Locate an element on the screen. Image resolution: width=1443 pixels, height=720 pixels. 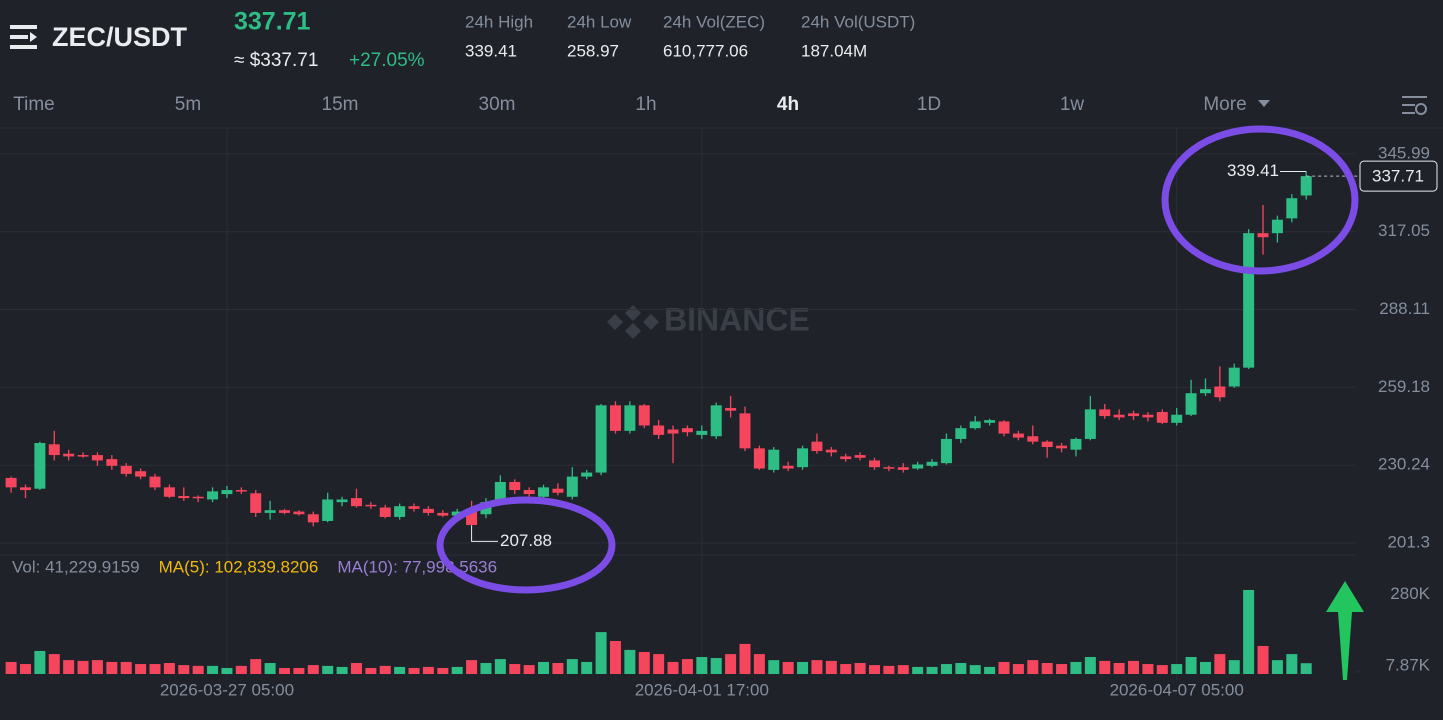
timeframe-tab: 5m is located at coordinates (188, 104).